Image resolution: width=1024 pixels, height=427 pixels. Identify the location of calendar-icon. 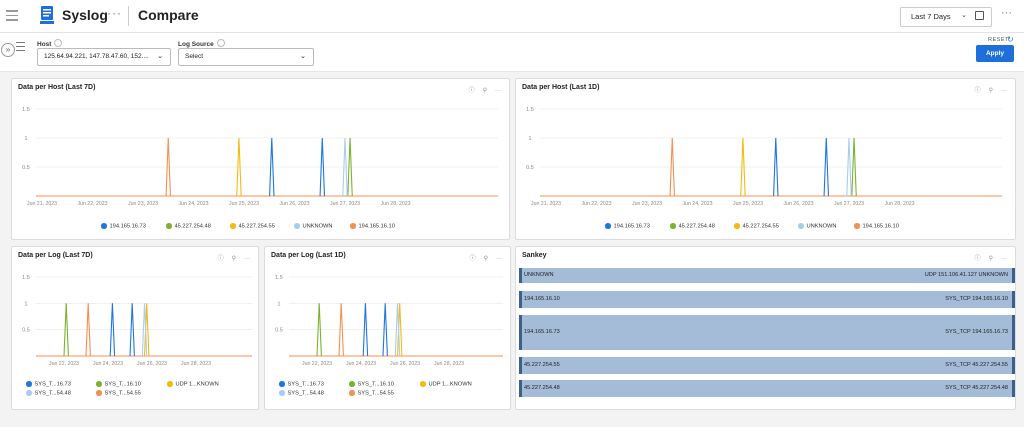
(979, 15).